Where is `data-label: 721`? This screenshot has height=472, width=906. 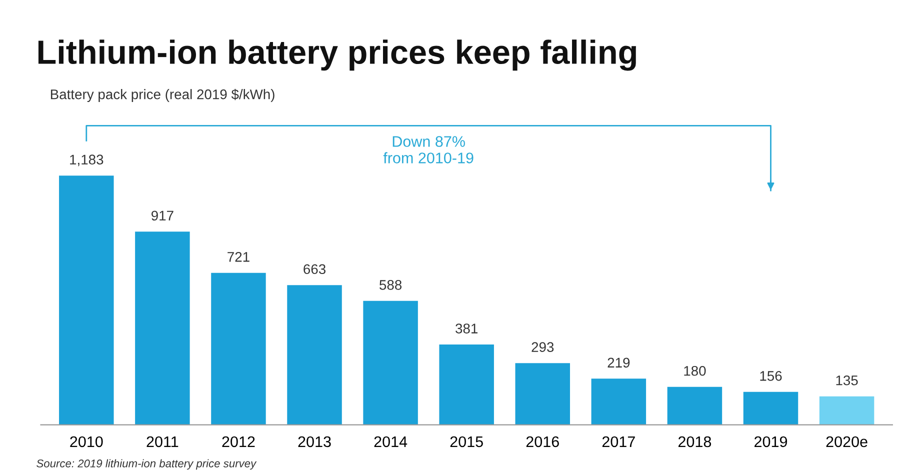
data-label: 721 is located at coordinates (239, 257).